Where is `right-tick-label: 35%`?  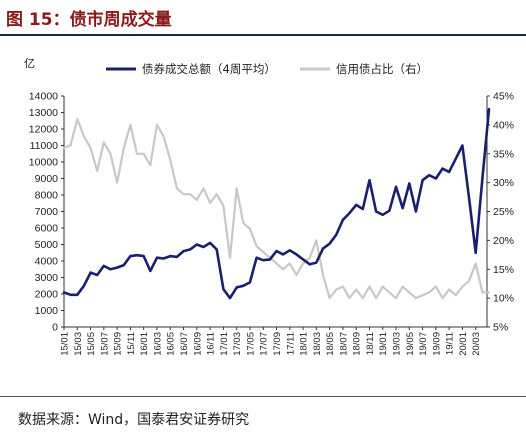 right-tick-label: 35% is located at coordinates (503, 154).